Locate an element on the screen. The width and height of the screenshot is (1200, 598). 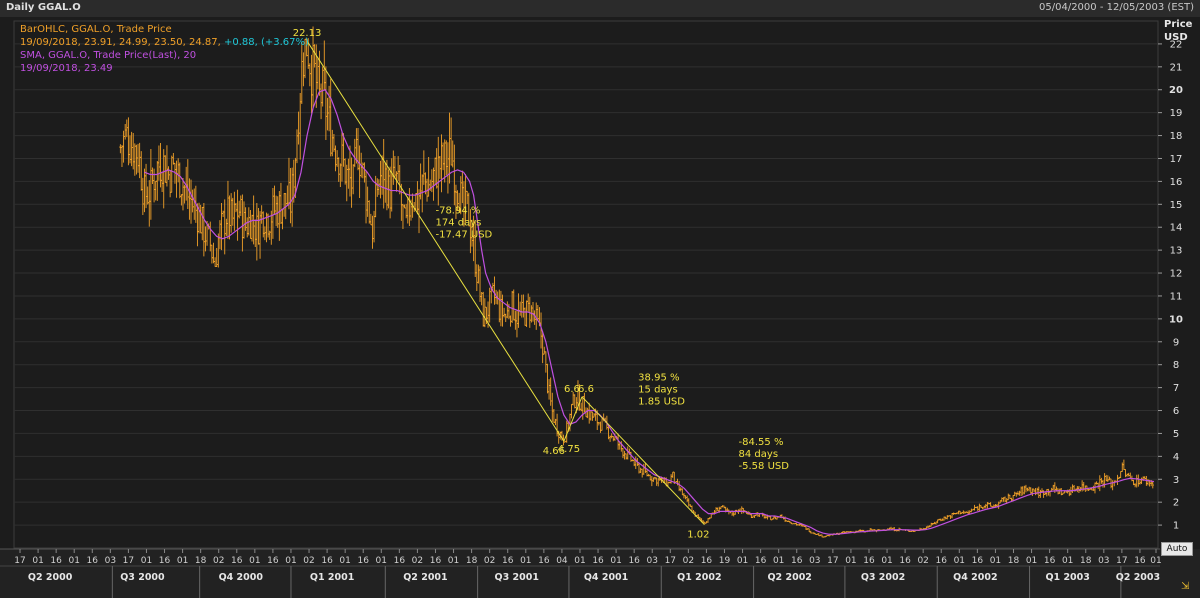
quarter-label: Q2 2000 is located at coordinates (50, 577).